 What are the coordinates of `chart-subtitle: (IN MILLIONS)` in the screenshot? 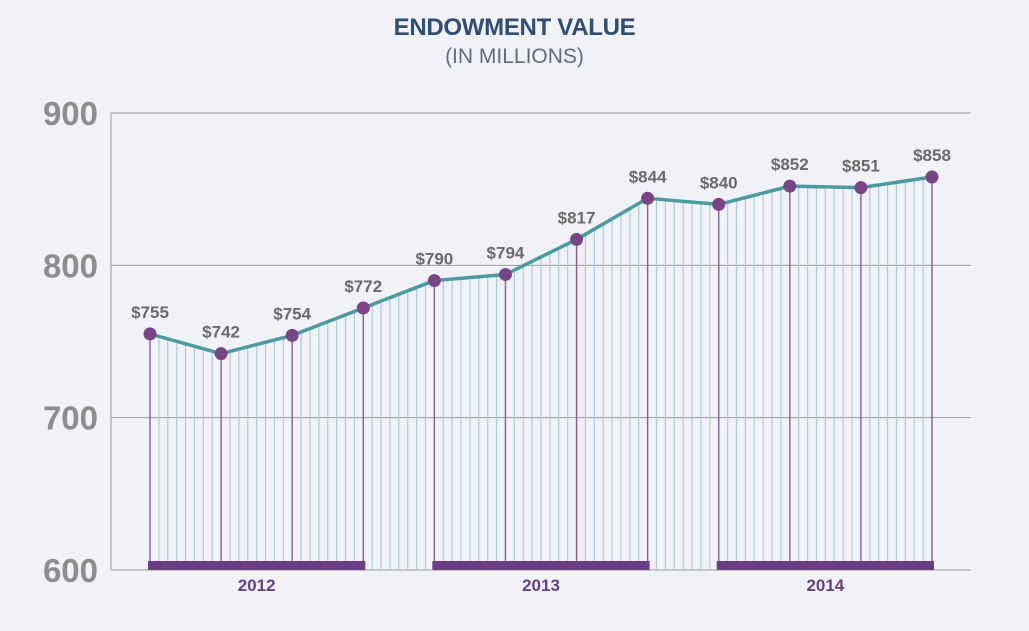 It's located at (514, 56).